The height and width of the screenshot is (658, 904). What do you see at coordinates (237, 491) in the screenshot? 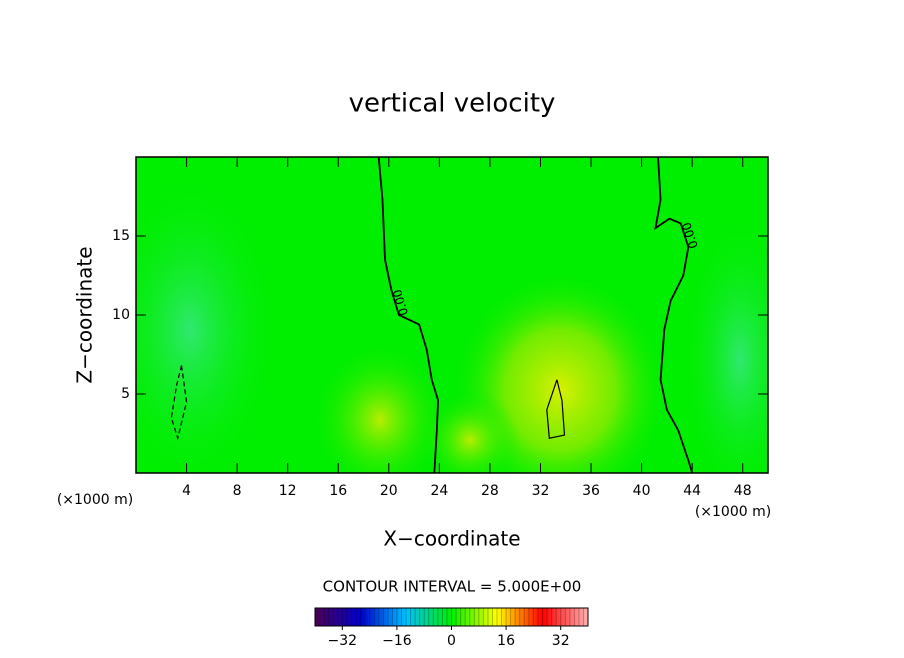
I see `x-tick-label: 8` at bounding box center [237, 491].